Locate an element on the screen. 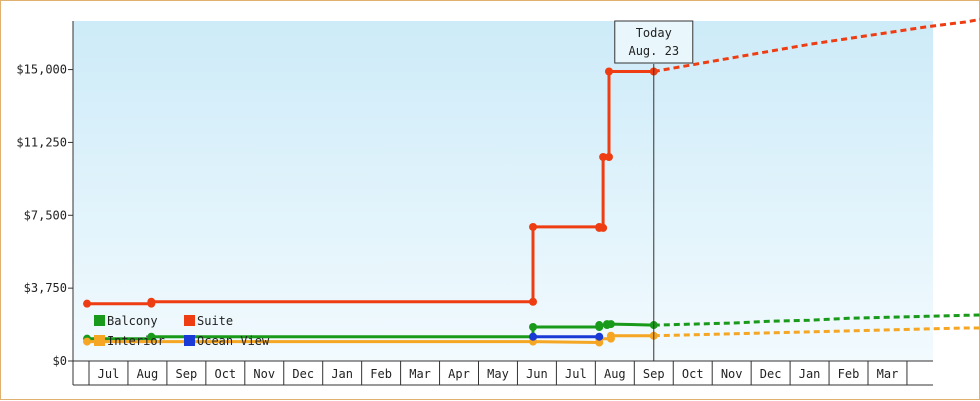 The height and width of the screenshot is (401, 980). series-suite-projection is located at coordinates (816, 45).